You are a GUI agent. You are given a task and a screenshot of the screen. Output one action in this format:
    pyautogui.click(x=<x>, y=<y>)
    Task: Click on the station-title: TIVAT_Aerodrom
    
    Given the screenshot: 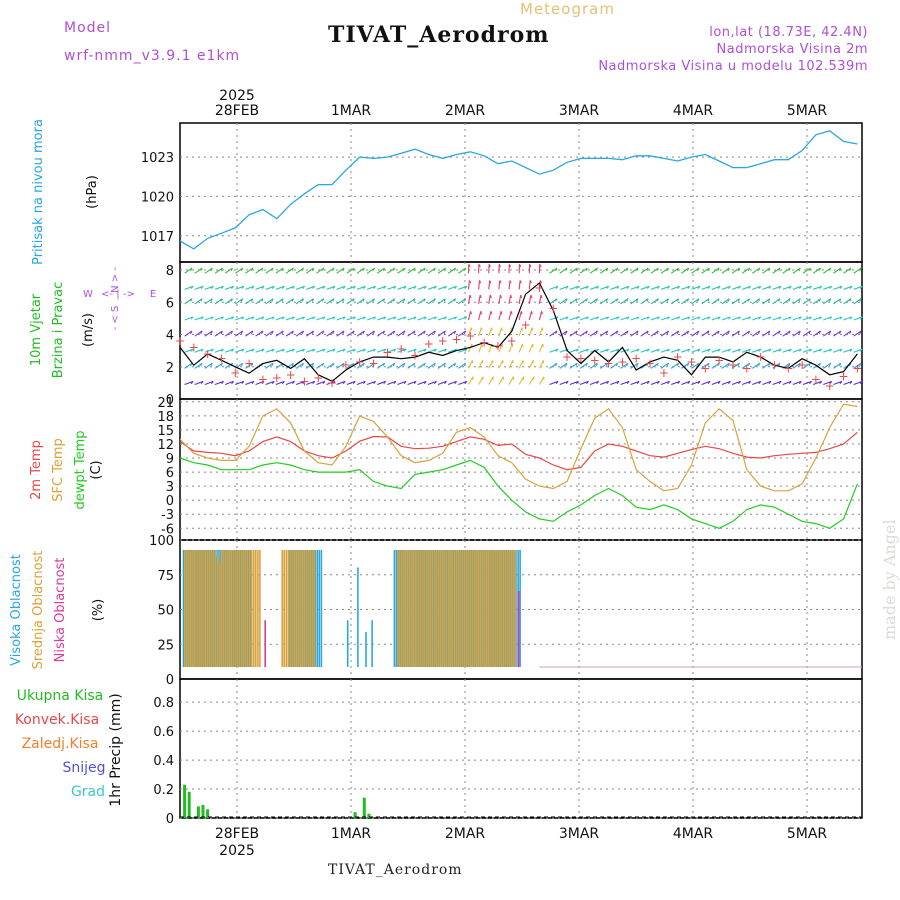 What is the action you would take?
    pyautogui.click(x=439, y=35)
    